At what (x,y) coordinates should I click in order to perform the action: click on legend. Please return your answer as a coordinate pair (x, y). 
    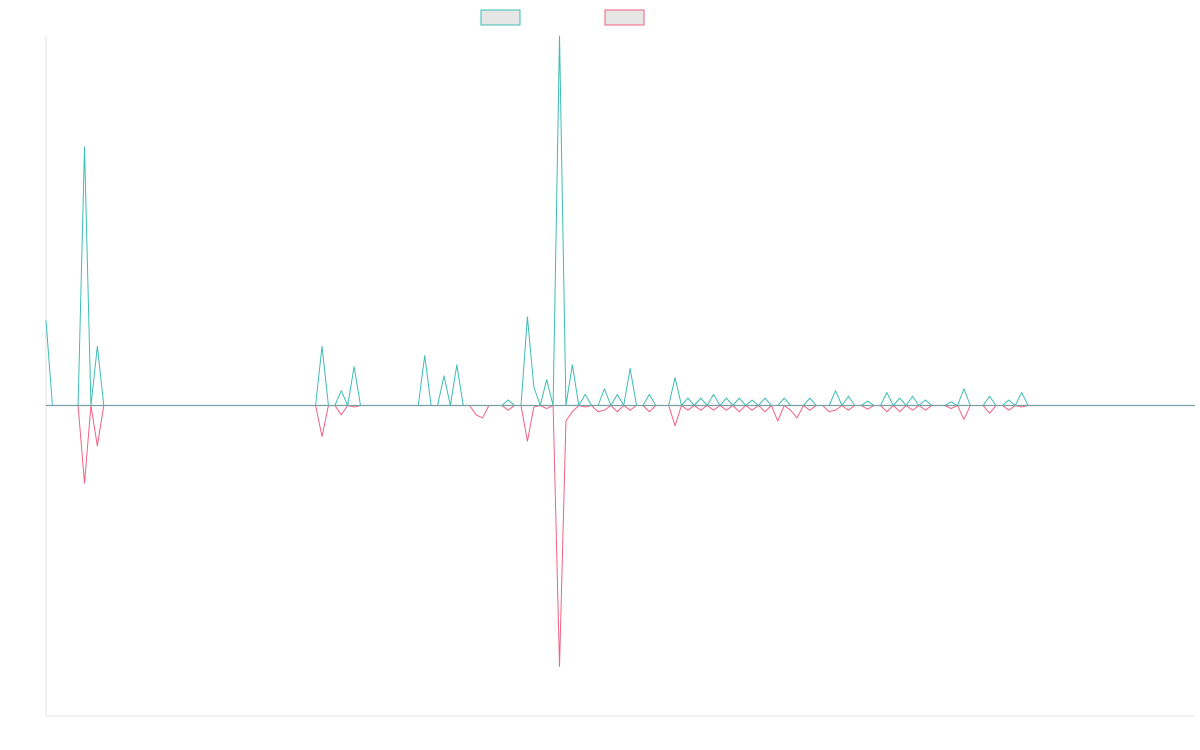
    Looking at the image, I should click on (562, 17).